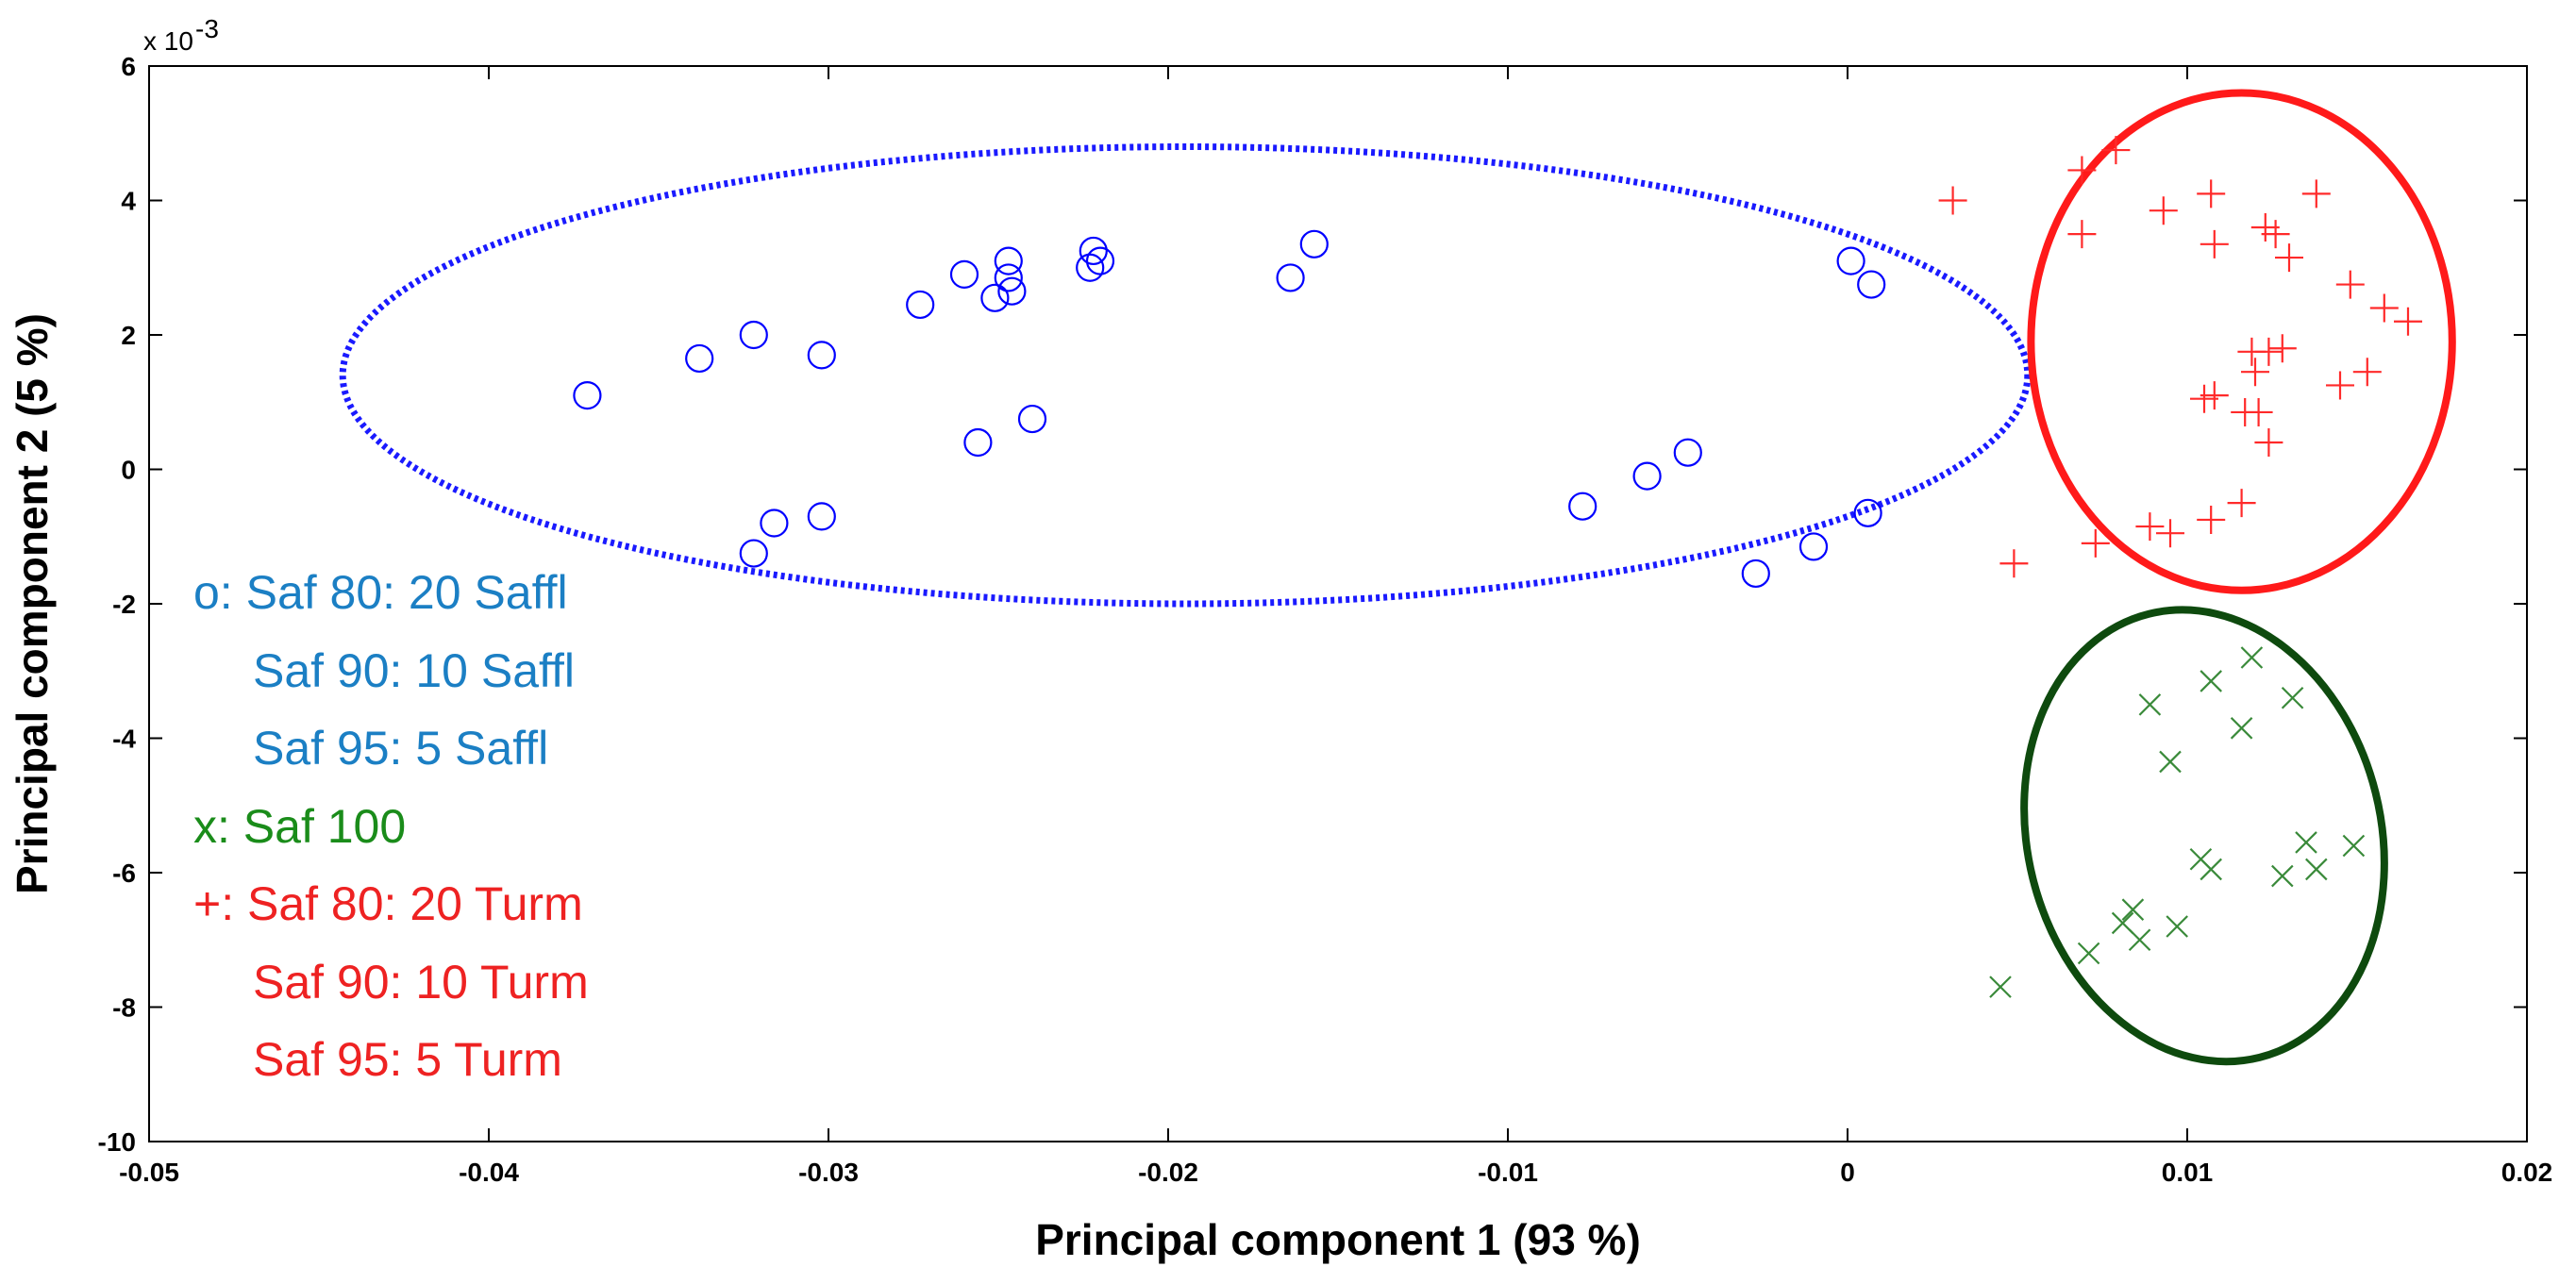 The height and width of the screenshot is (1284, 2576). I want to click on y-tick-label: 0, so click(128, 471).